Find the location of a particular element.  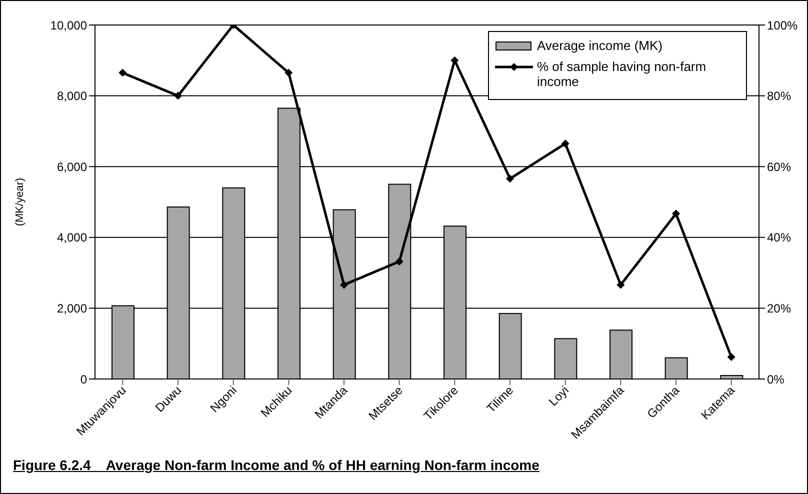

y2-tick-label: 100% is located at coordinates (782, 25).